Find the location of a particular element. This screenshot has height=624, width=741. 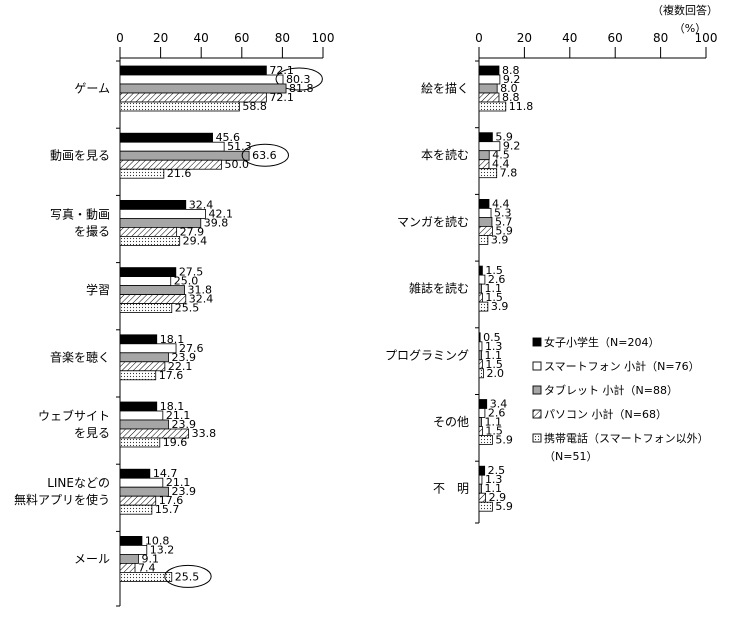

left-value-label: 17.6 is located at coordinates (171, 500).